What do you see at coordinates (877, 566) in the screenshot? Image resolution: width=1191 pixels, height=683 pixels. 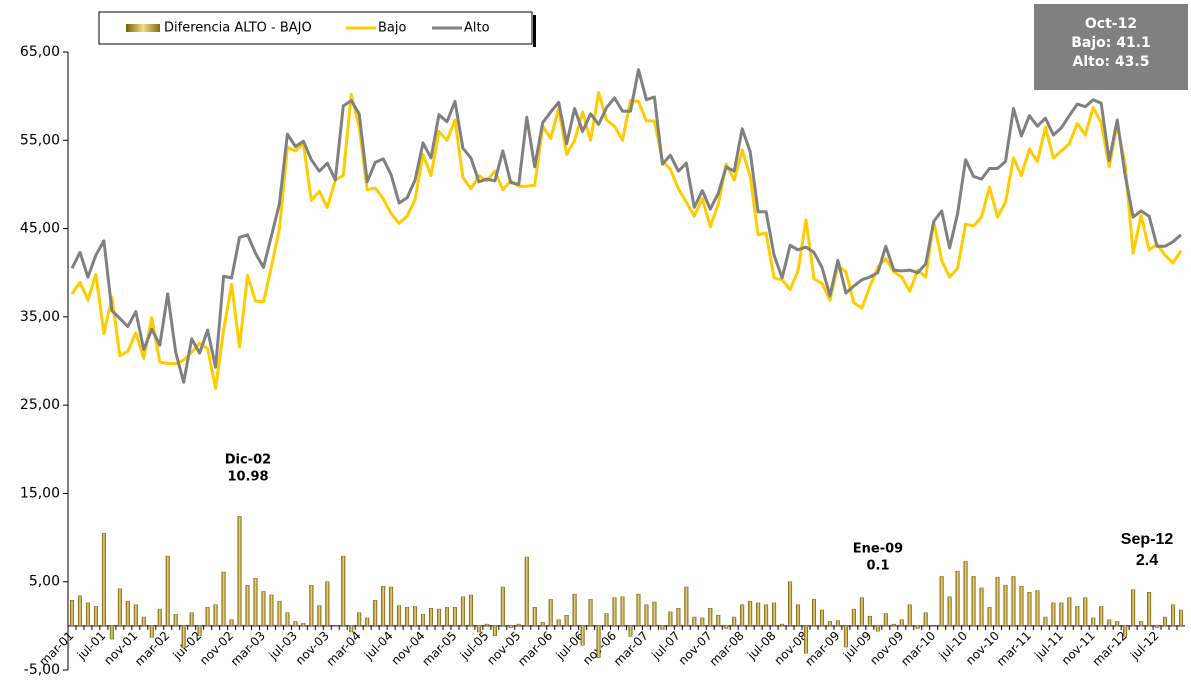 I see `annotation: 0.1` at bounding box center [877, 566].